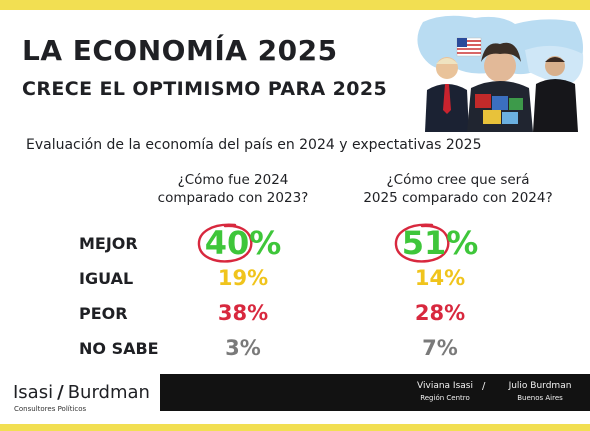 Image resolution: width=590 pixels, height=431 pixels. What do you see at coordinates (60, 392) in the screenshot?
I see `brand-slash: /` at bounding box center [60, 392].